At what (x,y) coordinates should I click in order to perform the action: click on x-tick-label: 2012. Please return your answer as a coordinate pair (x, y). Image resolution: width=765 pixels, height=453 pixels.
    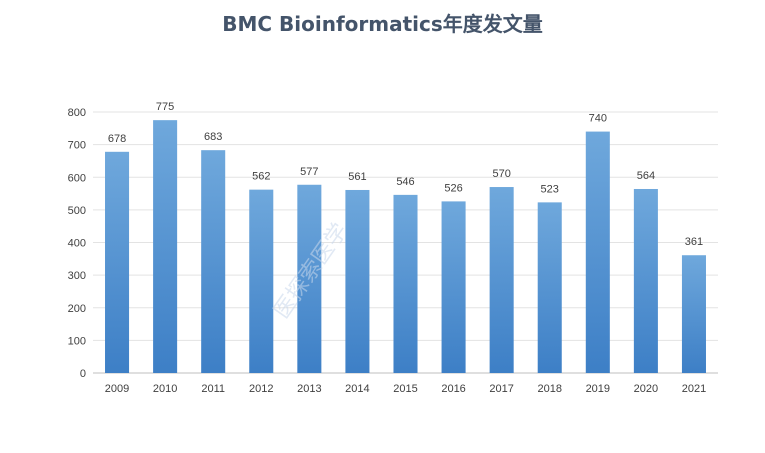
    Looking at the image, I should click on (261, 389).